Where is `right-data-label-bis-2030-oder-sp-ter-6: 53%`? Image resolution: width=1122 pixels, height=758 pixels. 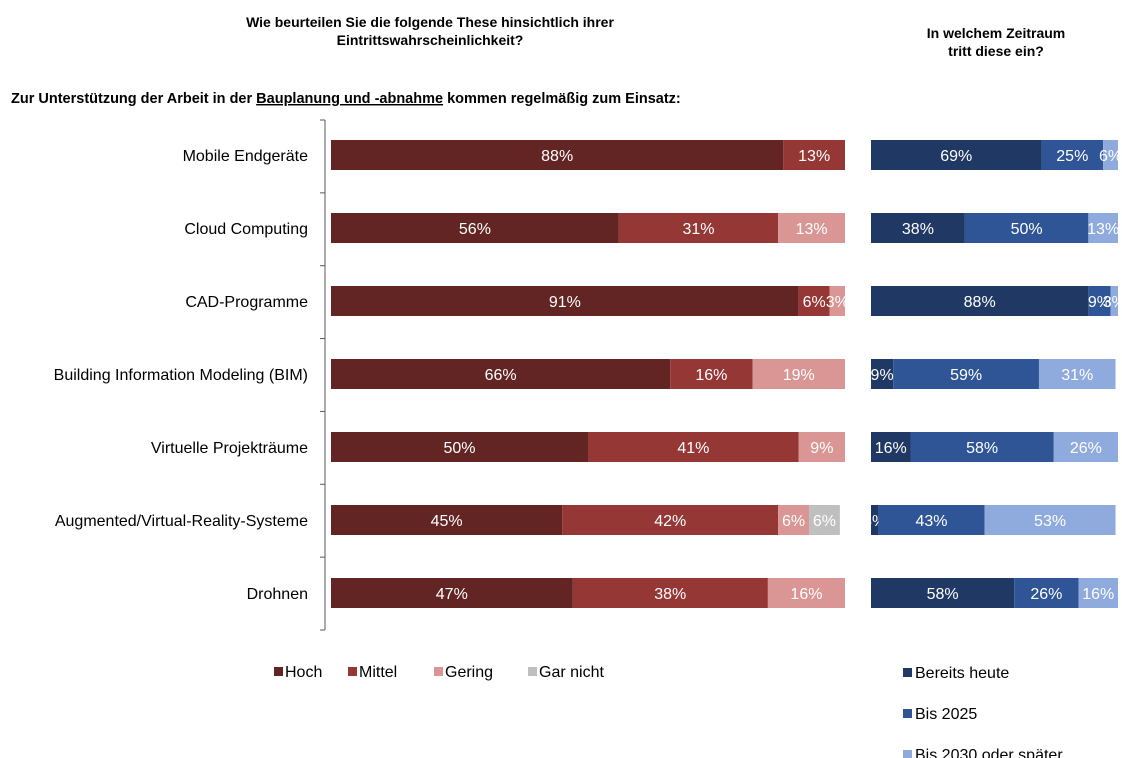
right-data-label-bis-2030-oder-sp-ter-6: 53% is located at coordinates (1050, 521).